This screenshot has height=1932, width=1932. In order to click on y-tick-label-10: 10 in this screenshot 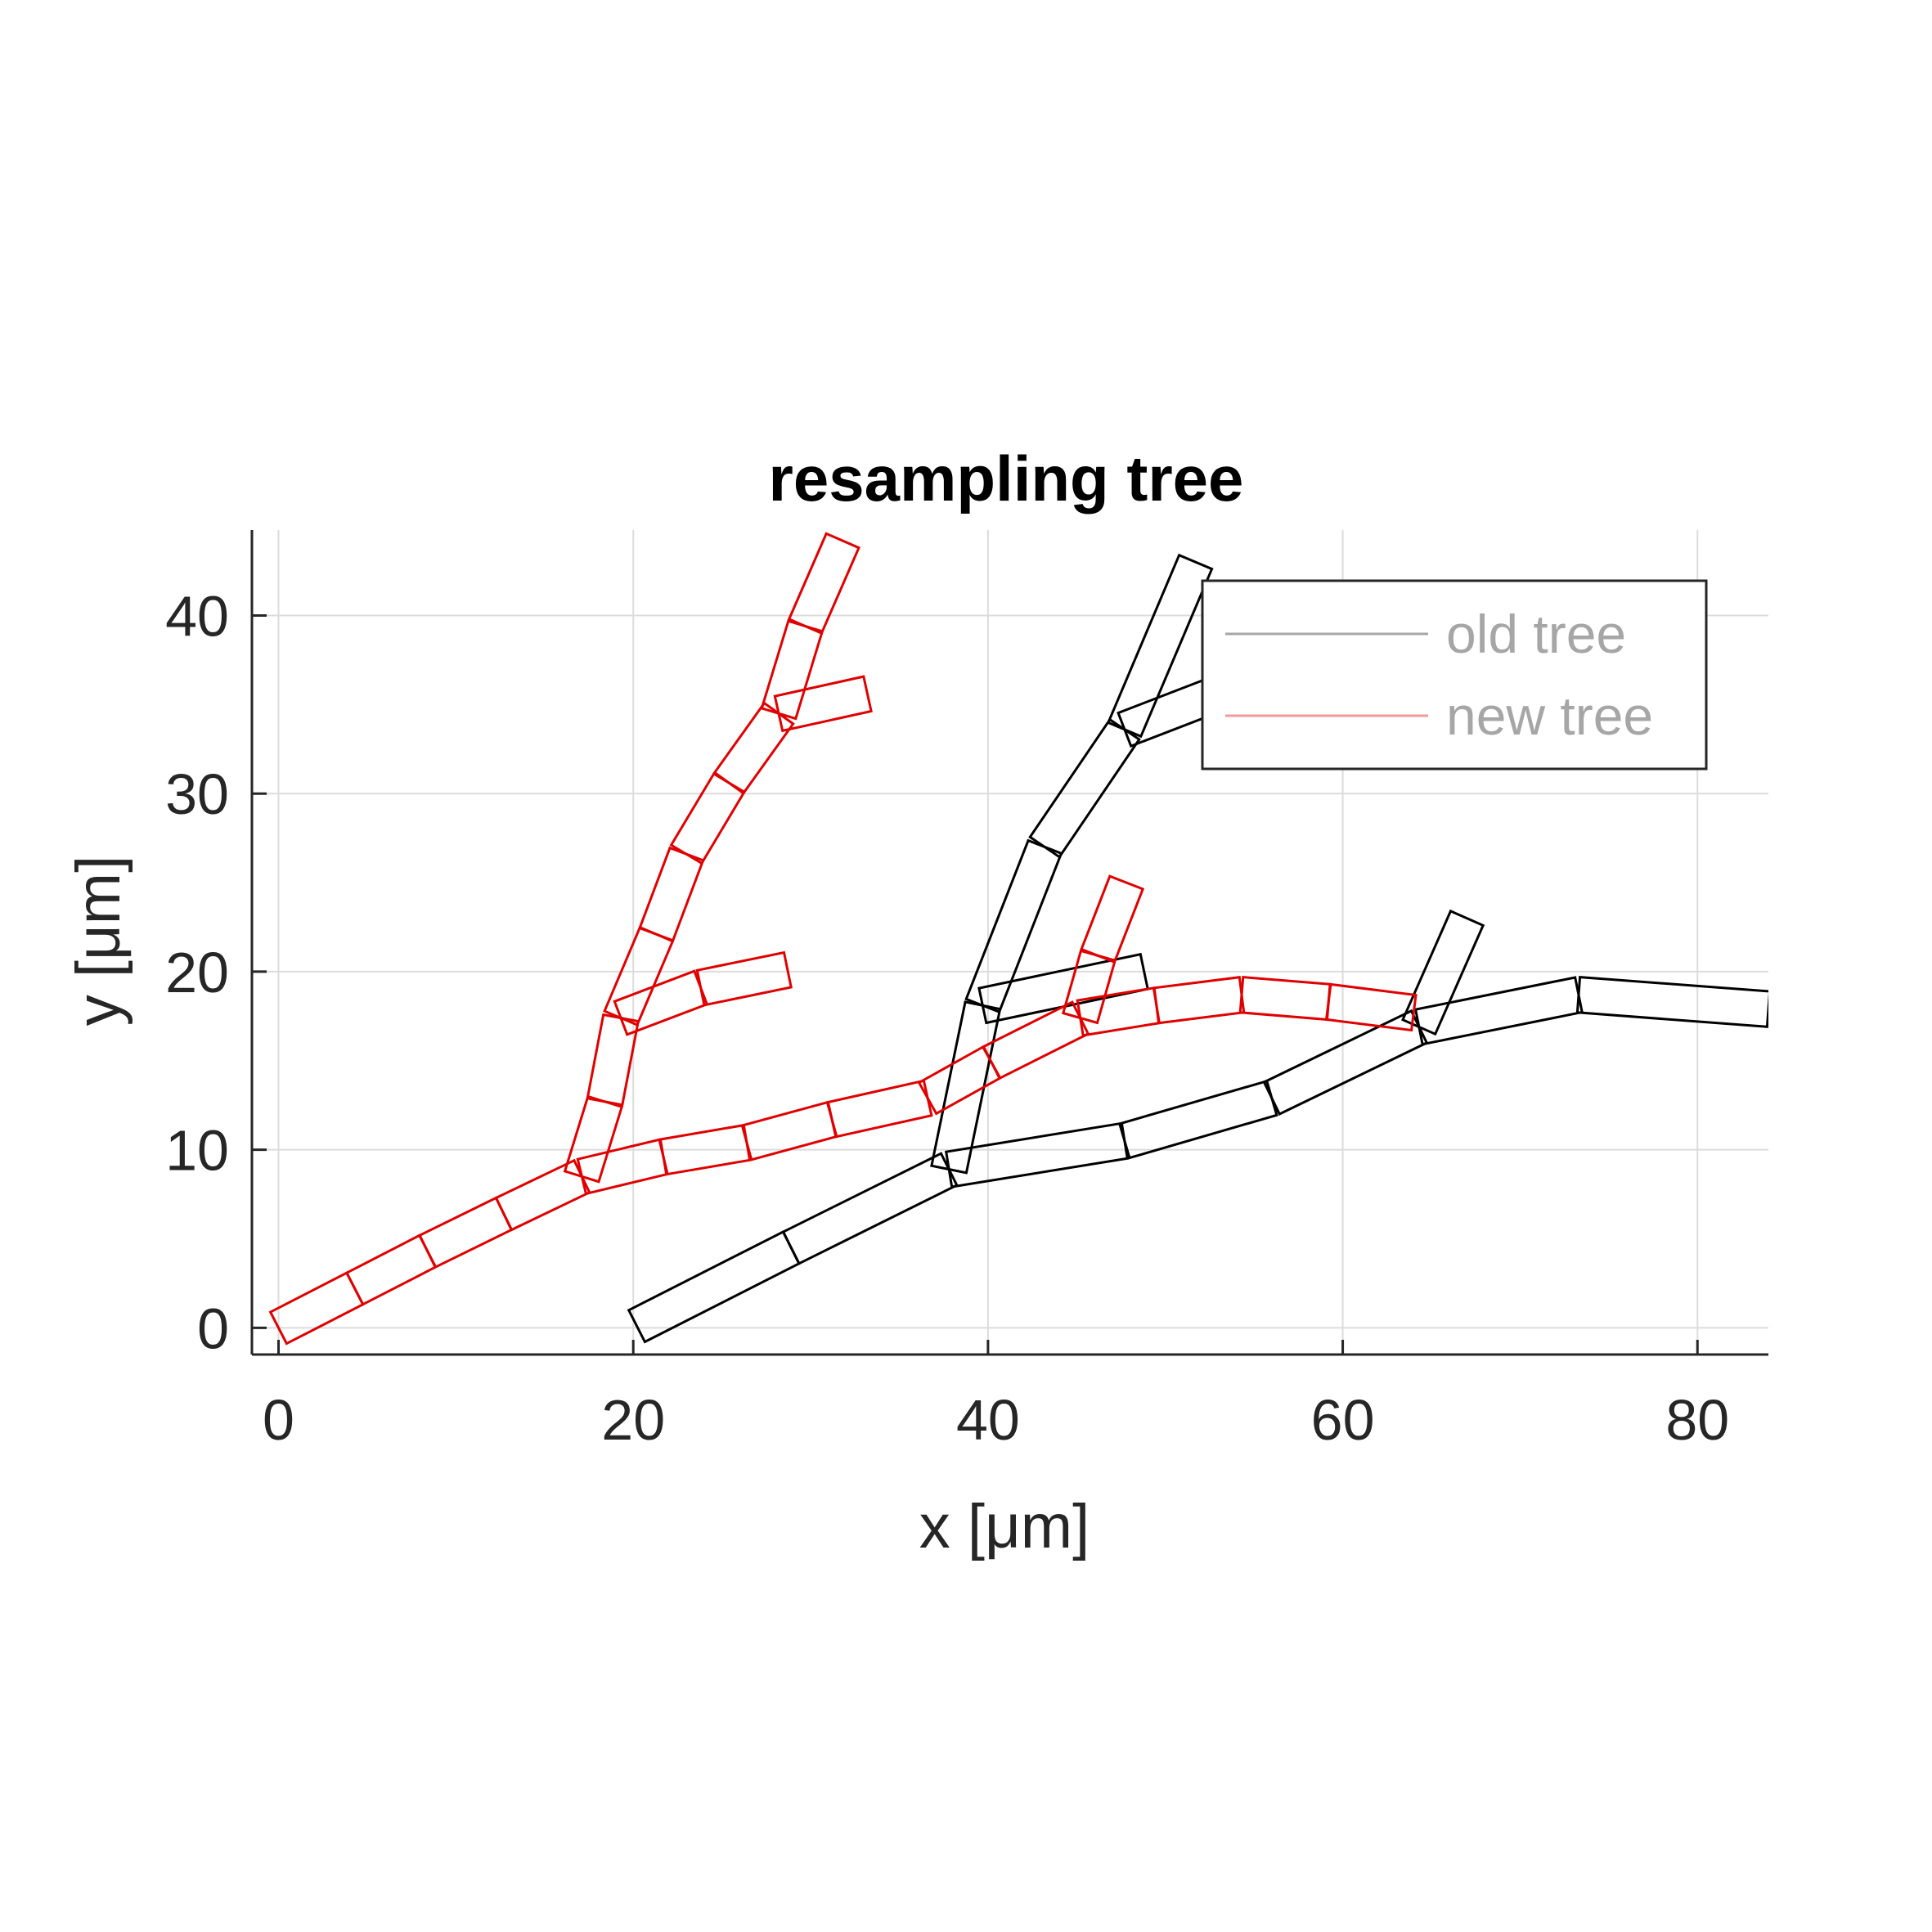, I will do `click(197, 1151)`.